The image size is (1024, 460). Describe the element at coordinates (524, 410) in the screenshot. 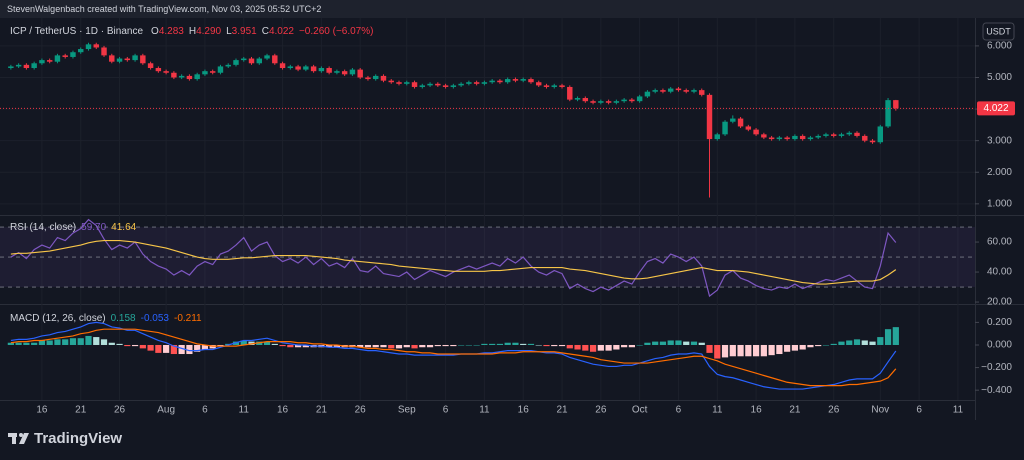

I see `x-tick-label: 16` at that location.